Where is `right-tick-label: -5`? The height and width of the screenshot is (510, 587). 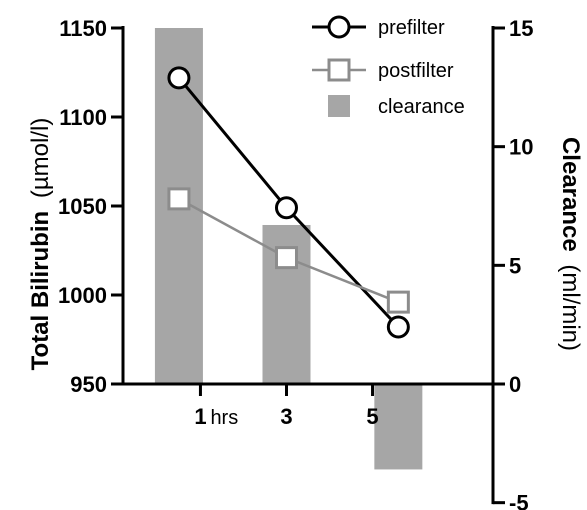
right-tick-label: -5 is located at coordinates (519, 500).